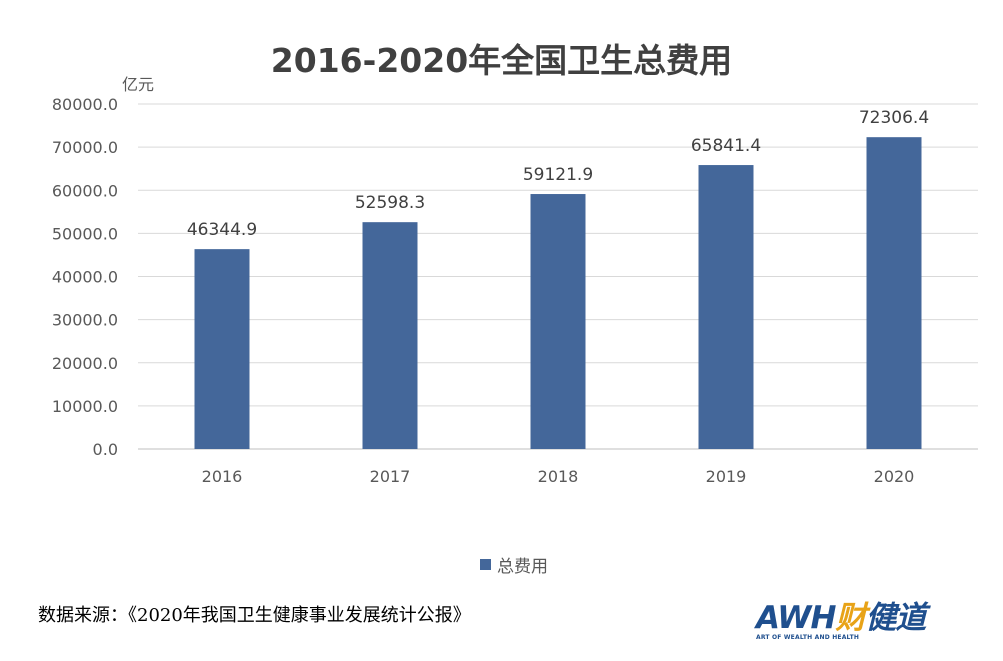 The height and width of the screenshot is (661, 1003). What do you see at coordinates (796, 618) in the screenshot?
I see `logo-text-awh: AWH` at bounding box center [796, 618].